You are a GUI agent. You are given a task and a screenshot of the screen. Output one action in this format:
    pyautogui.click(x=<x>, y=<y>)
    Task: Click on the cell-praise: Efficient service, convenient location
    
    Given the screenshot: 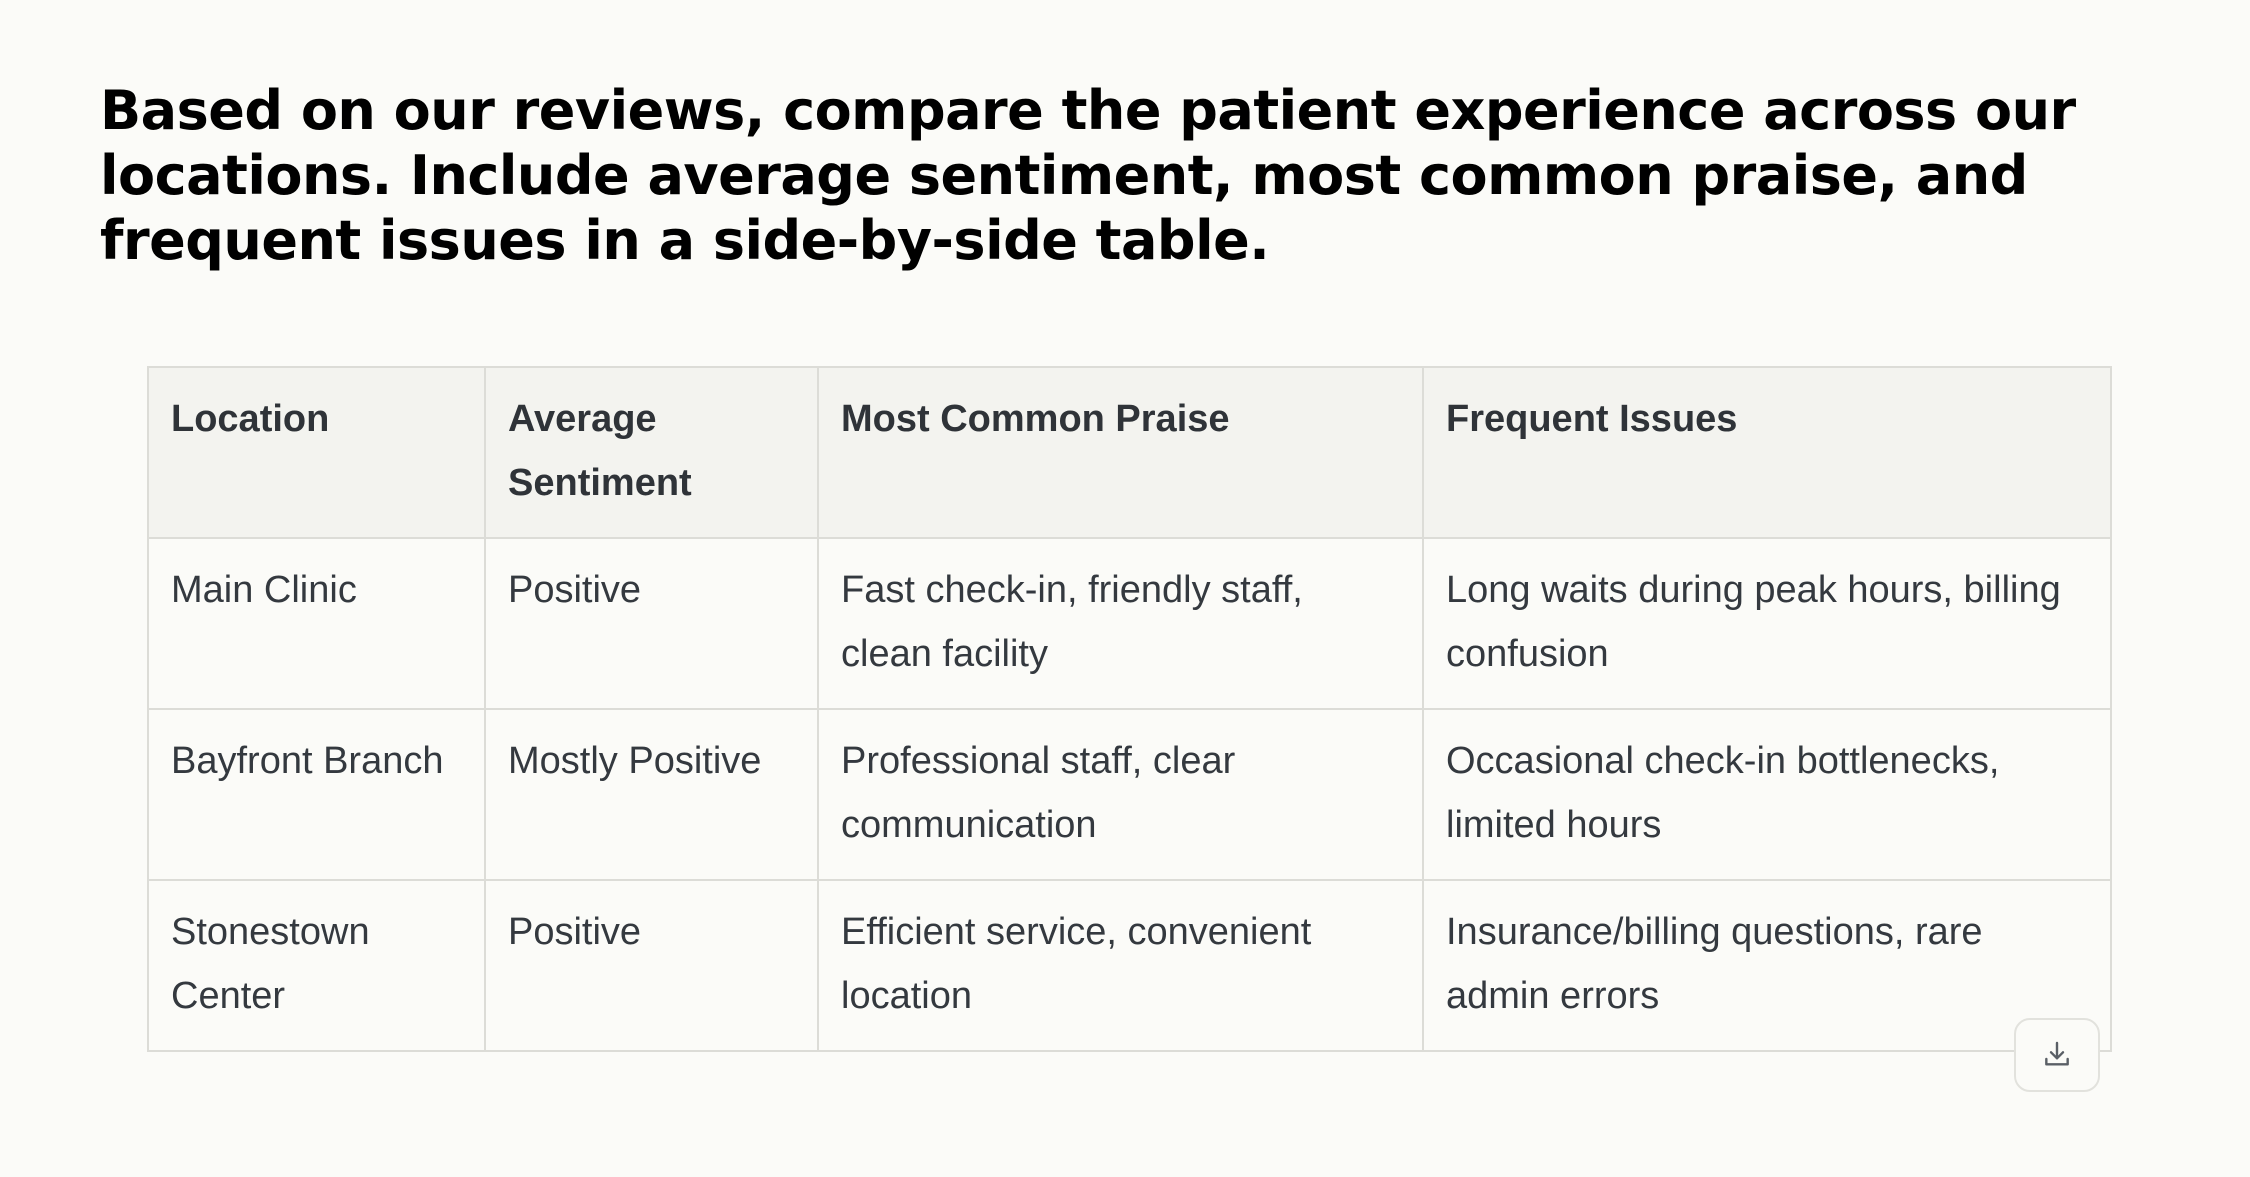 What is the action you would take?
    pyautogui.click(x=1120, y=965)
    